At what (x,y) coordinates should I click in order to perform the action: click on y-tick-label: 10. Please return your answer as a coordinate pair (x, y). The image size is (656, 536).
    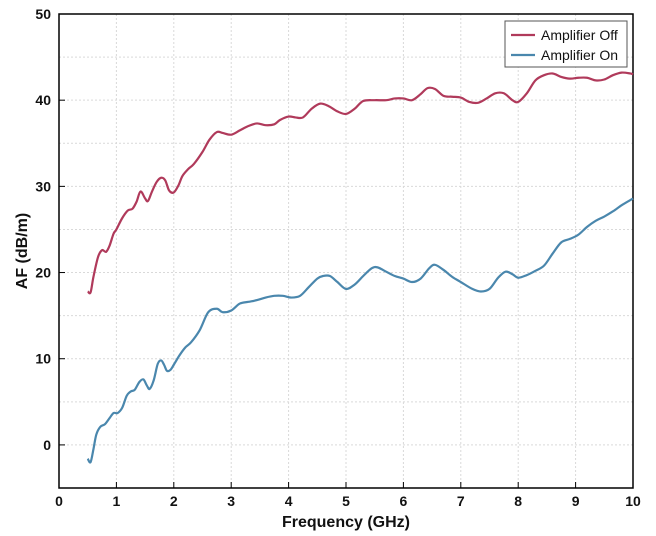
    Looking at the image, I should click on (43, 359).